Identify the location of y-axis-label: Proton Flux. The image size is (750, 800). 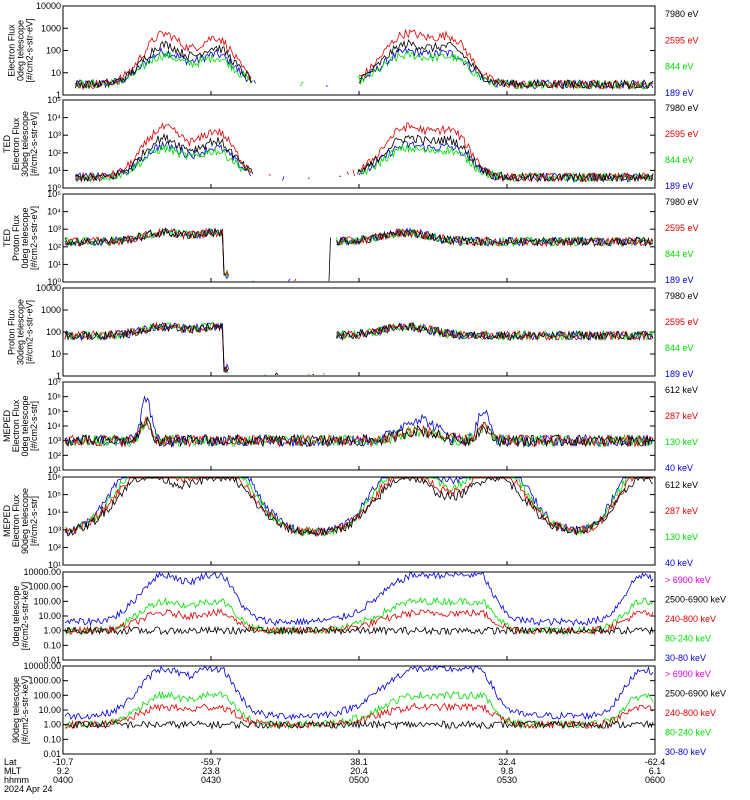
(12, 331).